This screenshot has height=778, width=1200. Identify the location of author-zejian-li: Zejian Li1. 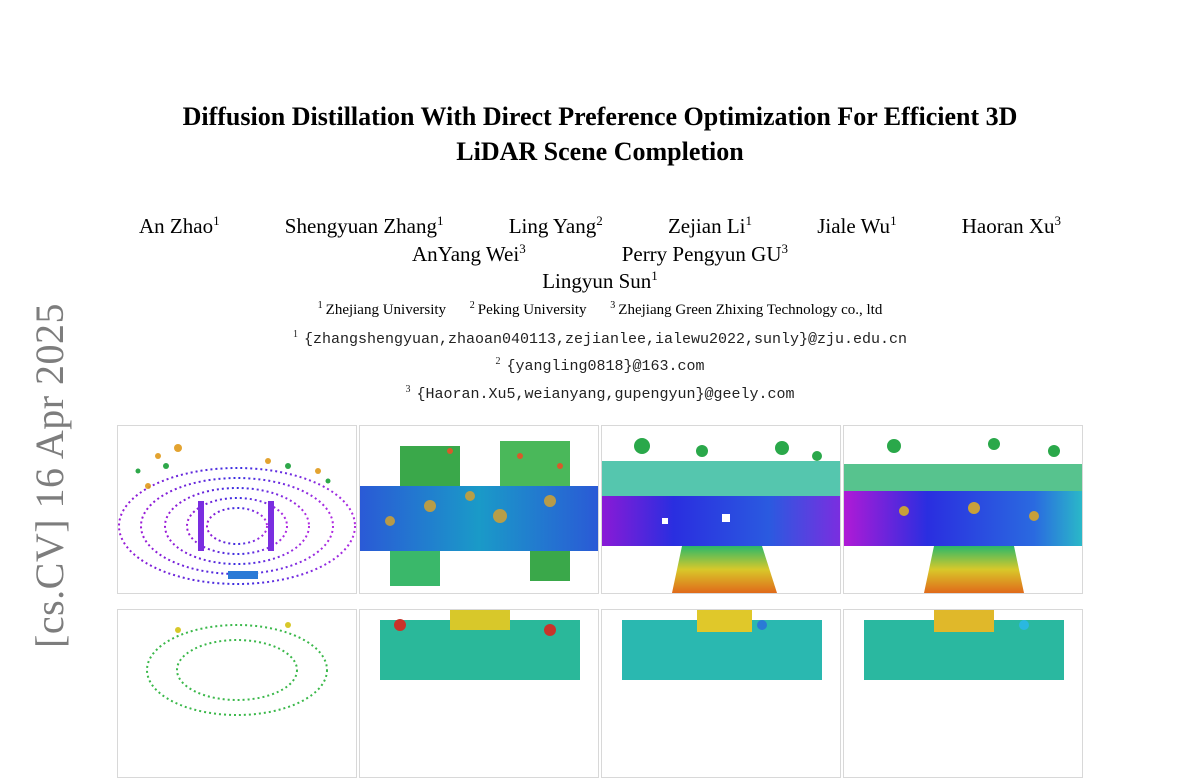
(710, 225).